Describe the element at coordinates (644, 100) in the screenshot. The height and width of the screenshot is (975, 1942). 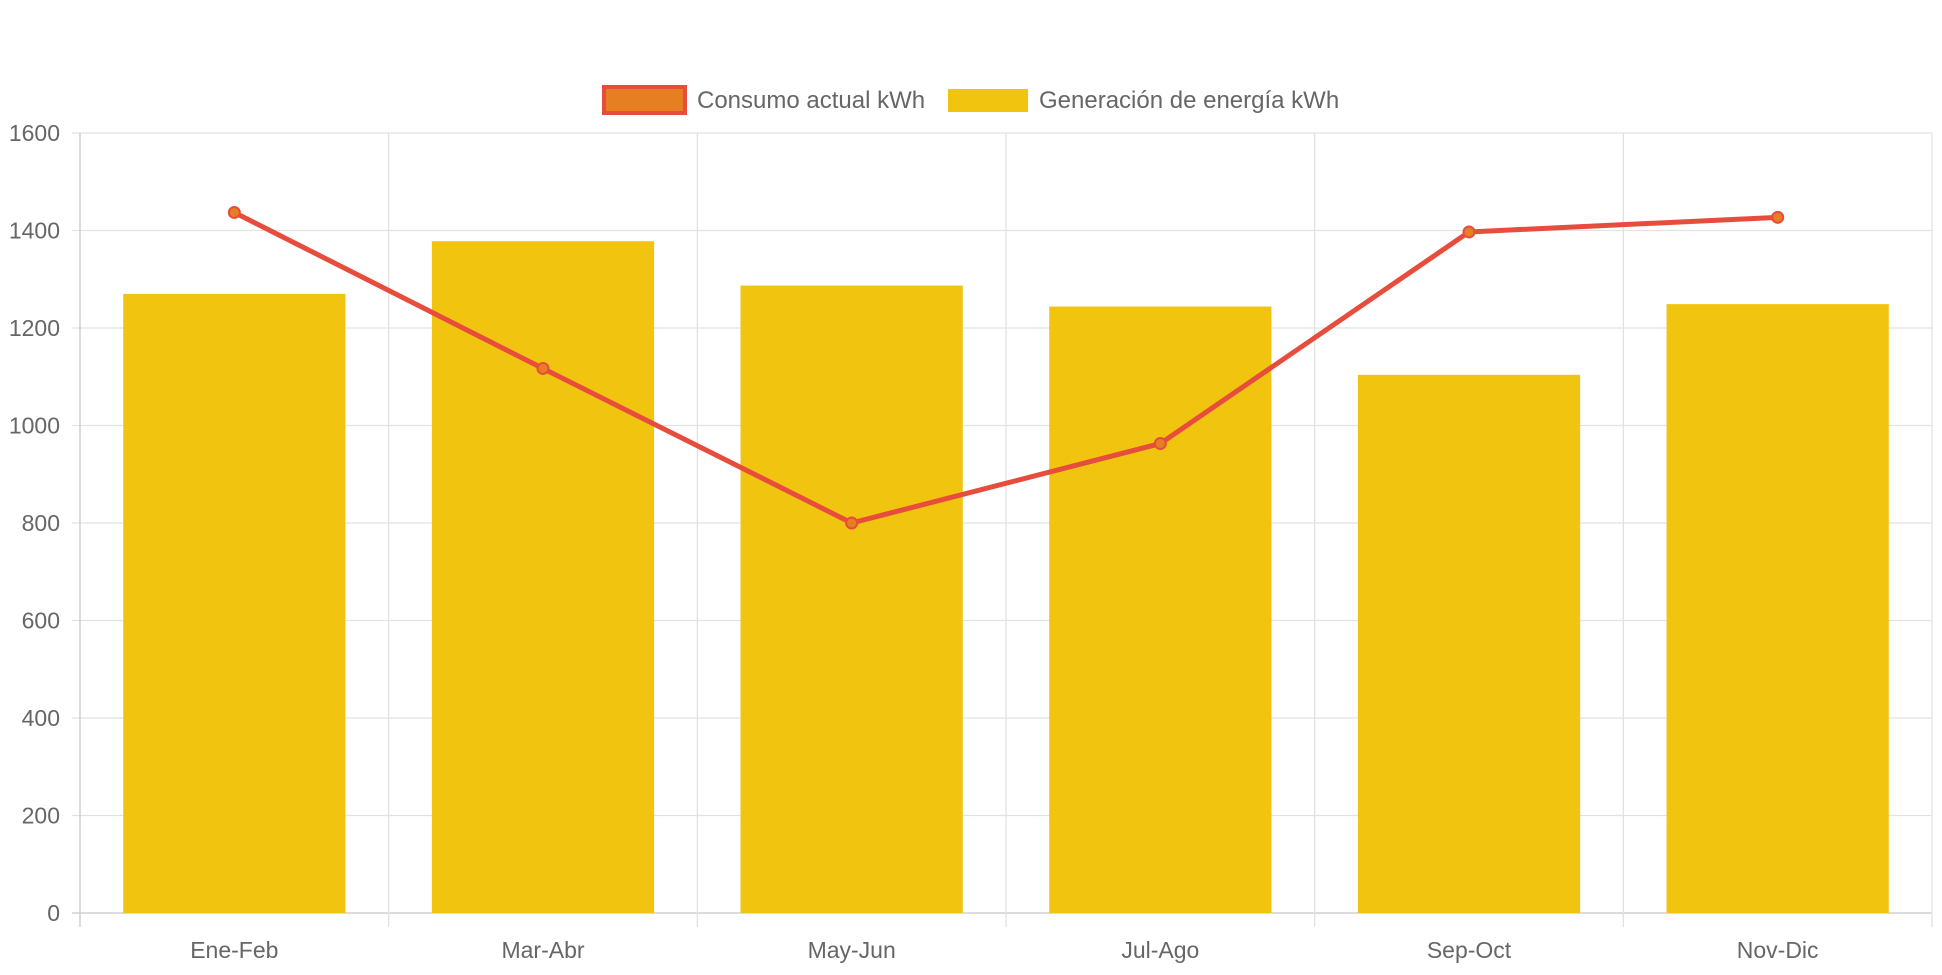
I see `legend-swatch-consumo` at that location.